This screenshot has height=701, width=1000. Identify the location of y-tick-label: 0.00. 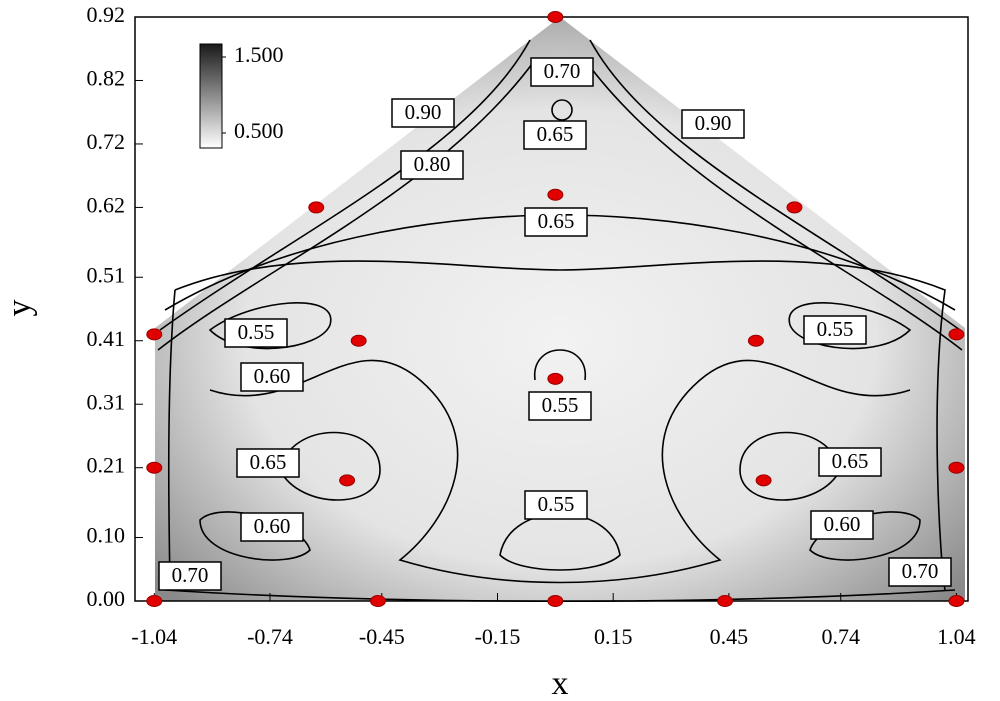
(106, 598).